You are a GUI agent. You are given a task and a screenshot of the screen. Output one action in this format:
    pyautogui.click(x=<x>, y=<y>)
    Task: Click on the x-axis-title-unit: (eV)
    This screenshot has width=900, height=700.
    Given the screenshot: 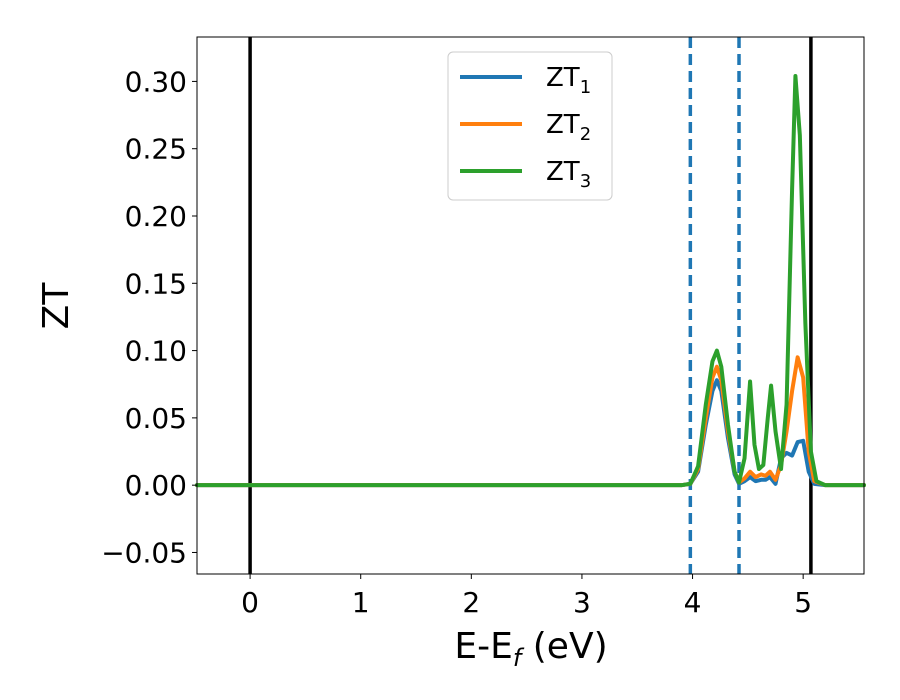 What is the action you would take?
    pyautogui.click(x=564, y=646)
    